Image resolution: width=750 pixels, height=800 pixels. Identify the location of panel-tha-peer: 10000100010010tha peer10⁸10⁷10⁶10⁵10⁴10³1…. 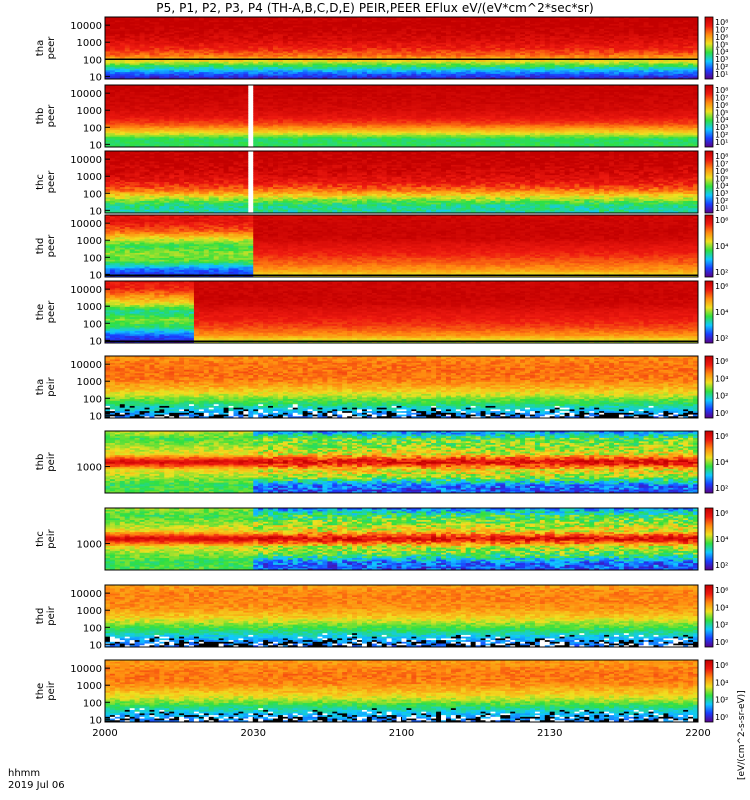
(381, 50).